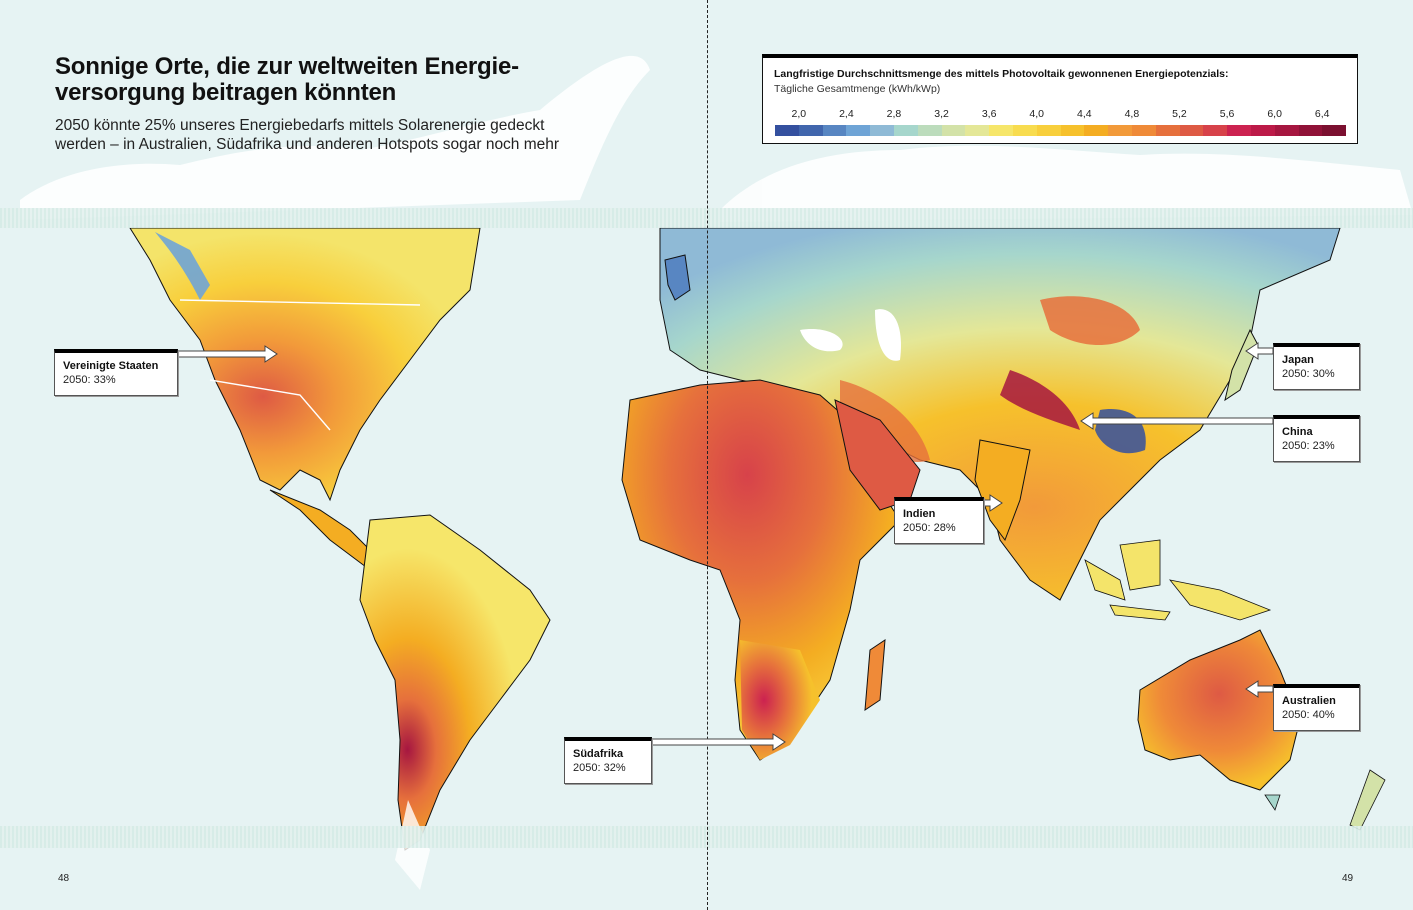 Image resolution: width=1413 pixels, height=910 pixels. What do you see at coordinates (1322, 114) in the screenshot?
I see `legend-tick-label: 6,4` at bounding box center [1322, 114].